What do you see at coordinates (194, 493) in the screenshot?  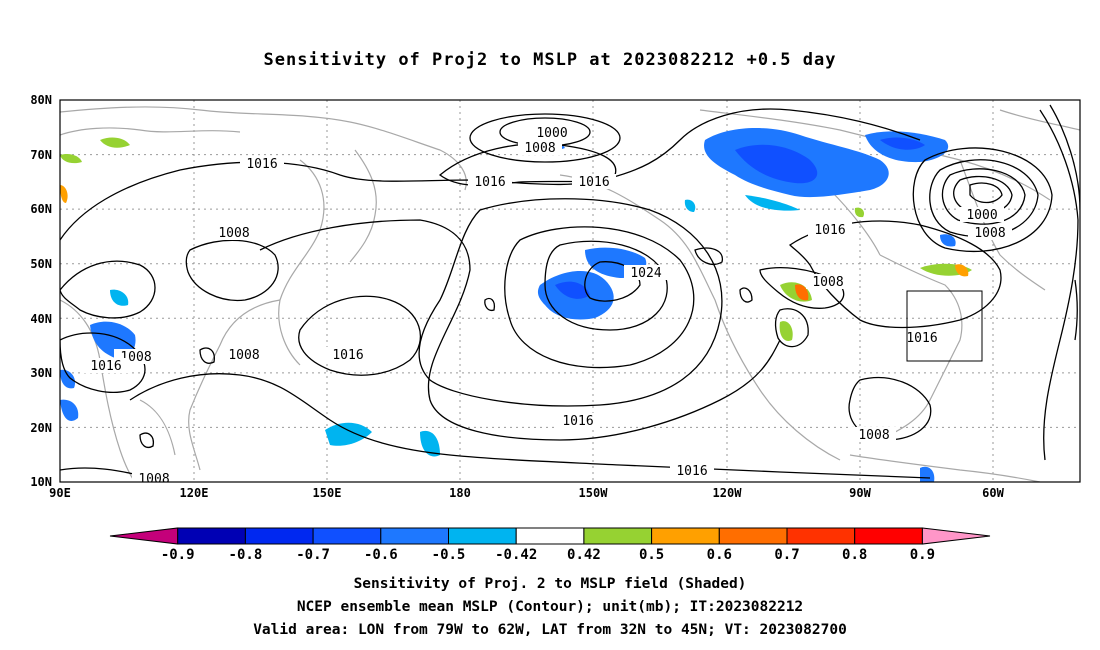 I see `lon-label: 120E` at bounding box center [194, 493].